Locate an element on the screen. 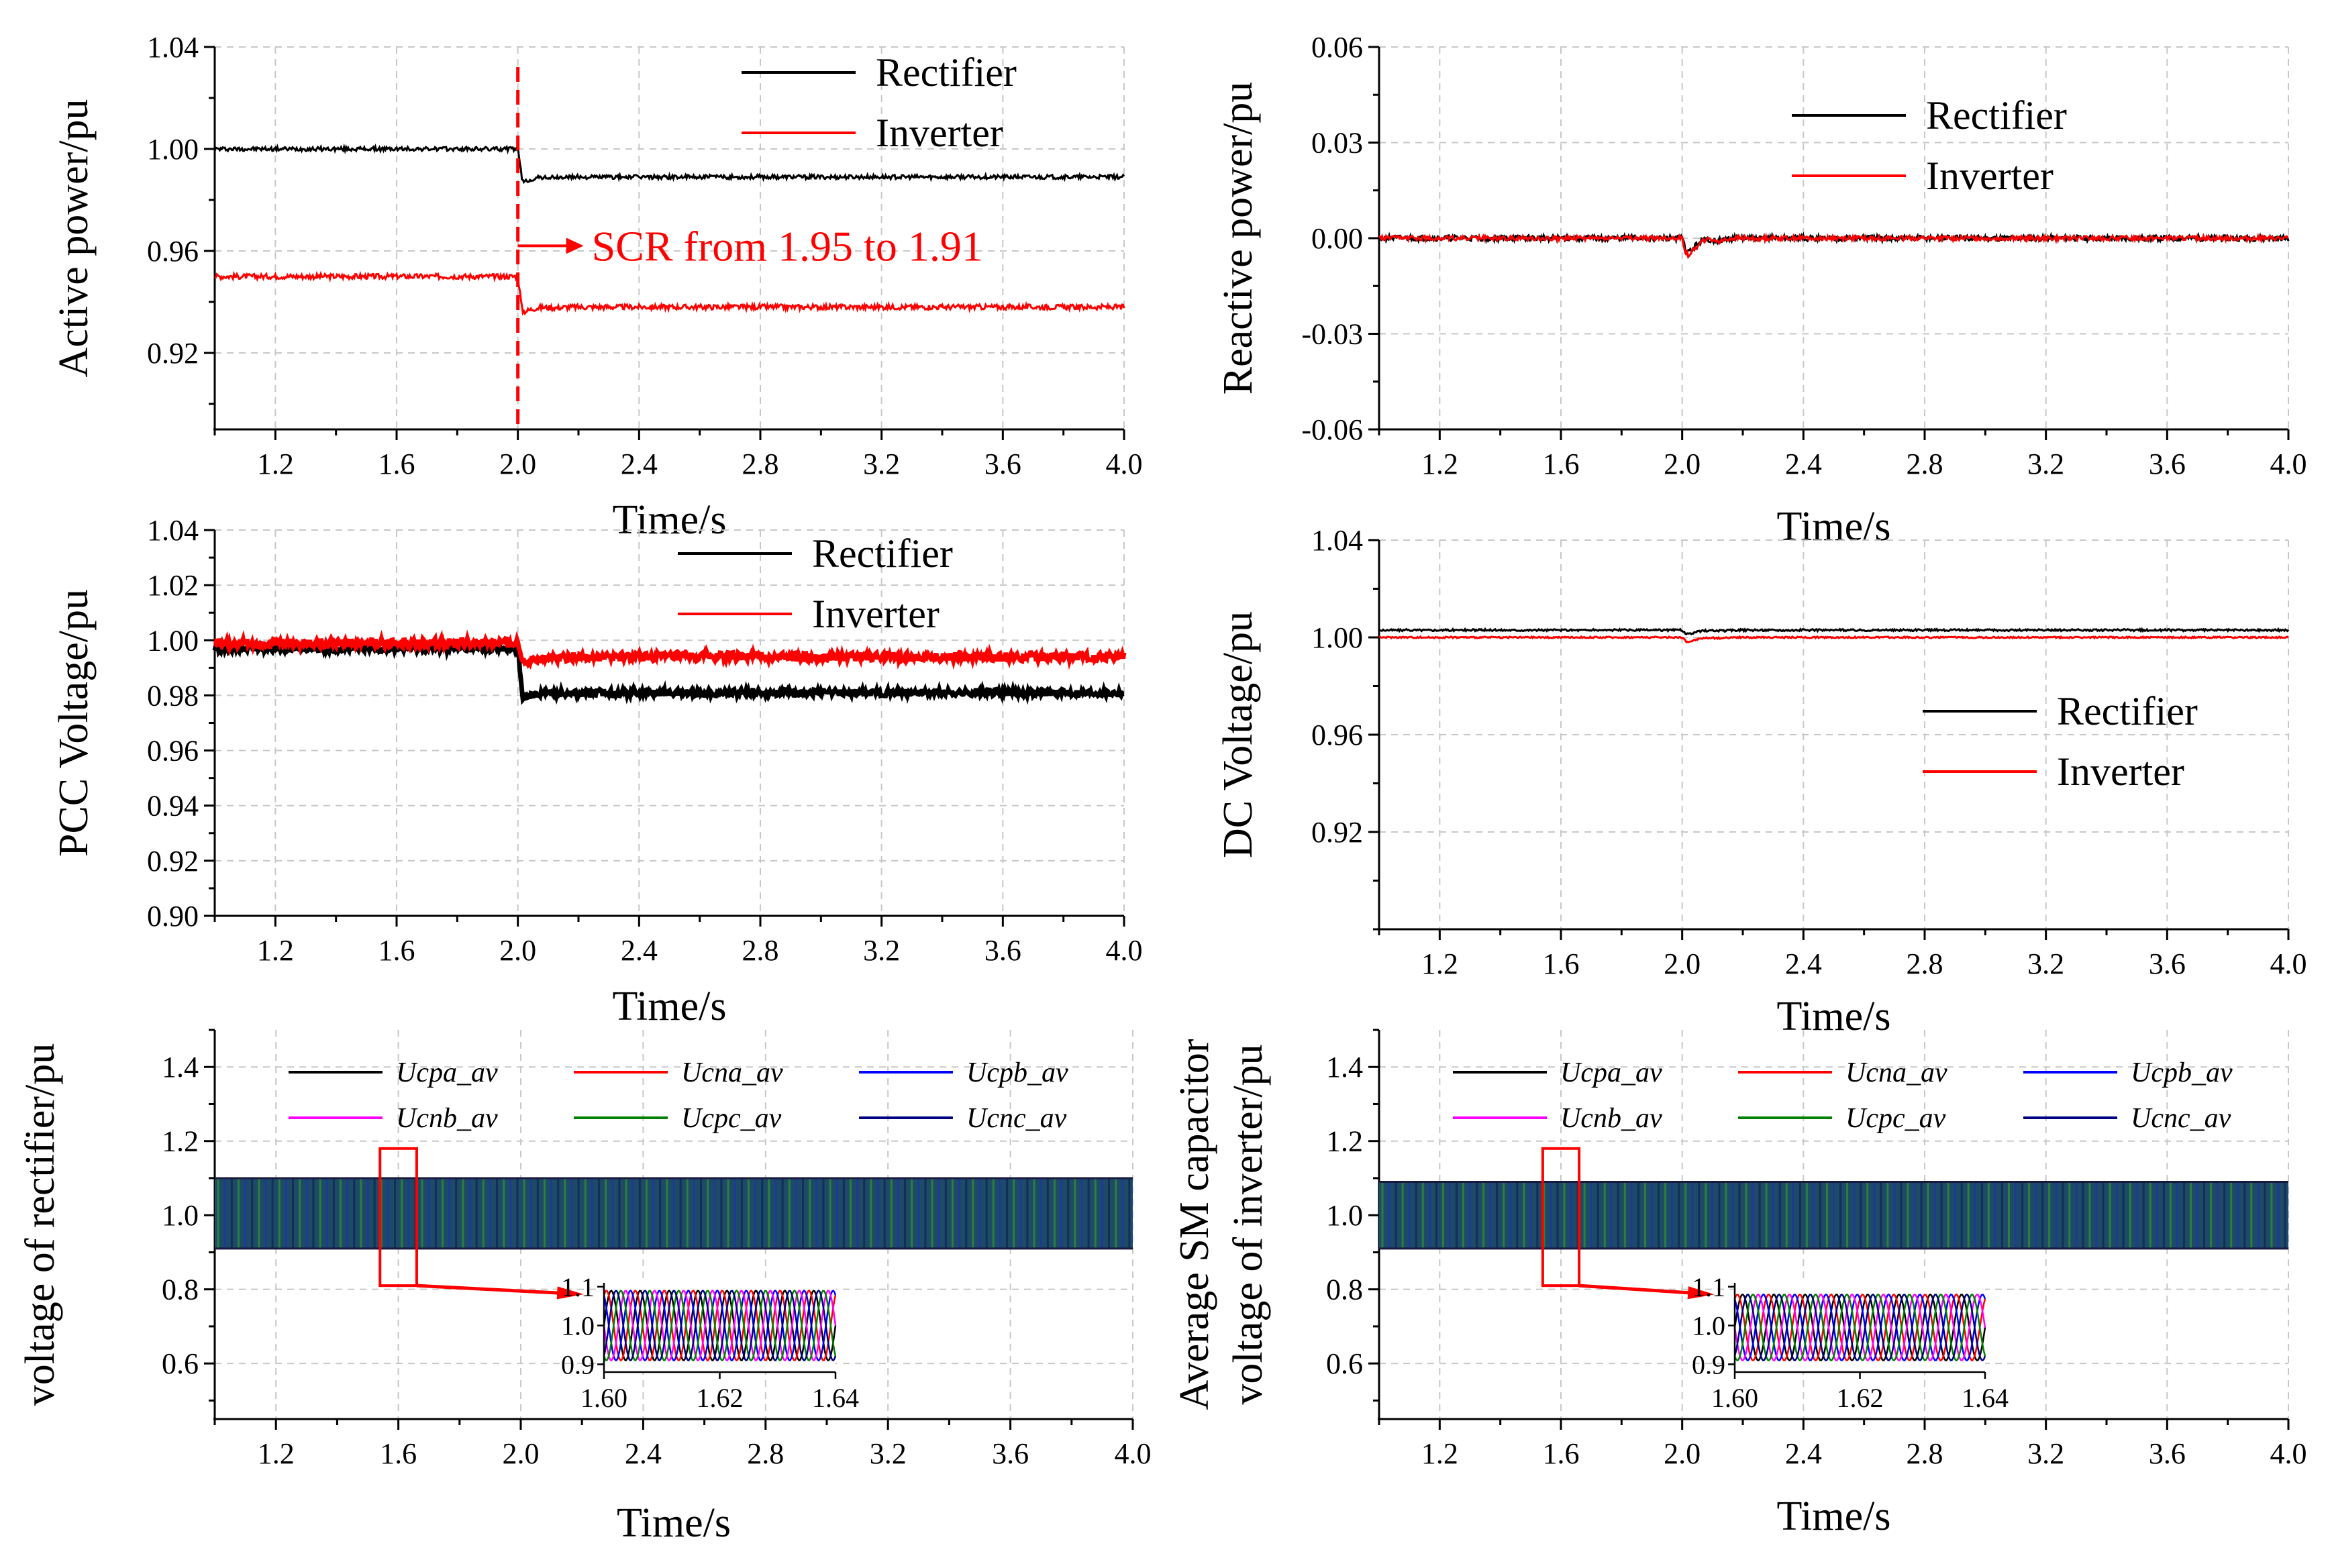 This screenshot has height=1568, width=2330. y-tick-label: 0.92 is located at coordinates (1337, 832).